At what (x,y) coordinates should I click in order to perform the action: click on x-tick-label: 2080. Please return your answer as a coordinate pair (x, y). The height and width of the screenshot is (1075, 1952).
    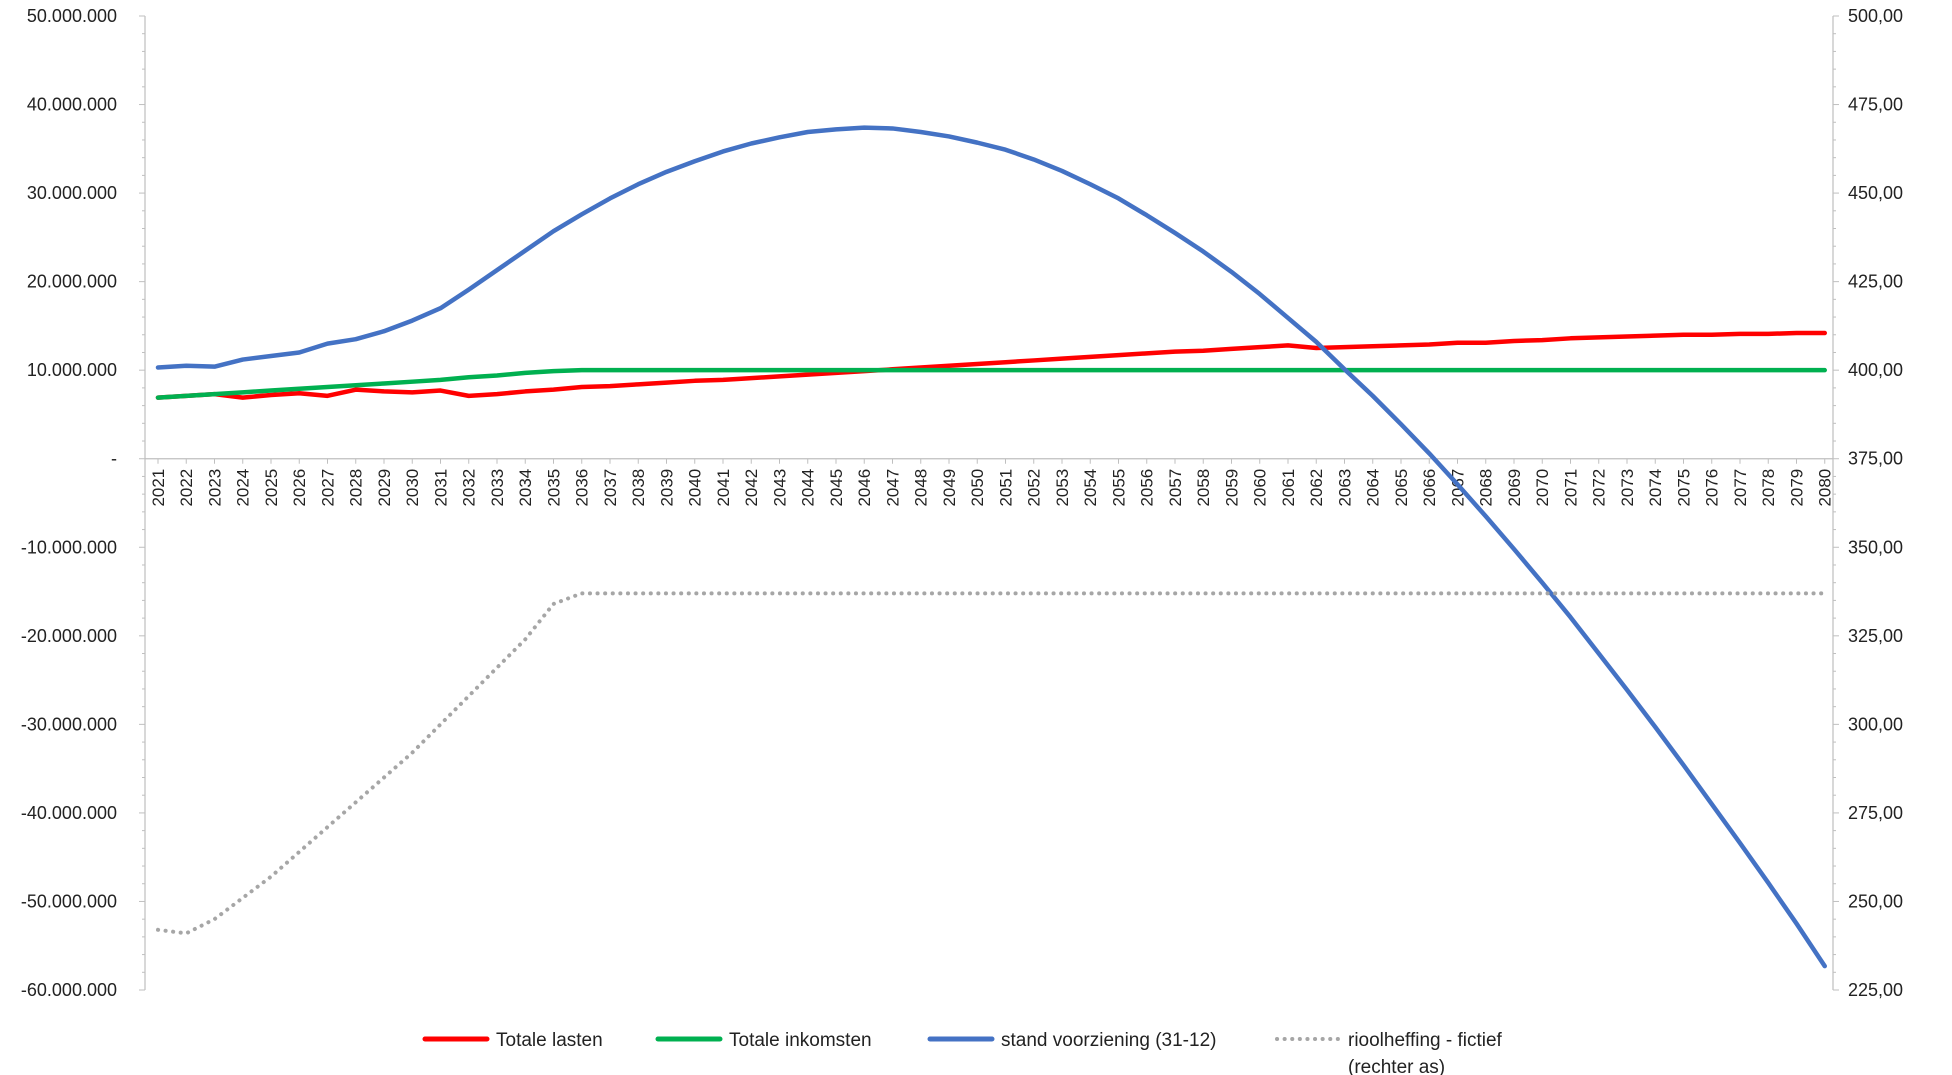
    Looking at the image, I should click on (1825, 488).